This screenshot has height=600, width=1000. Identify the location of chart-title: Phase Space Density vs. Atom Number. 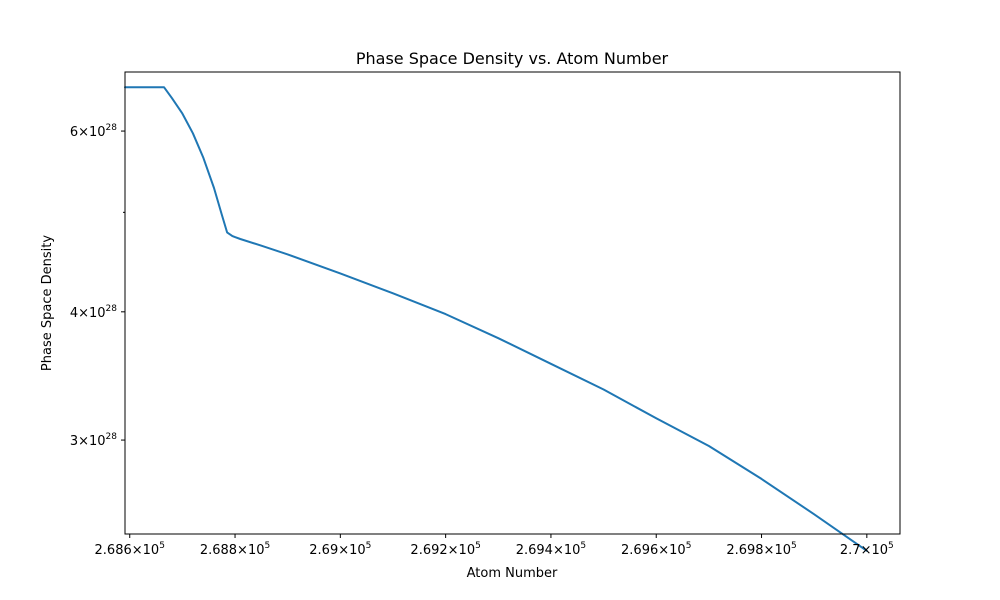
(512, 58).